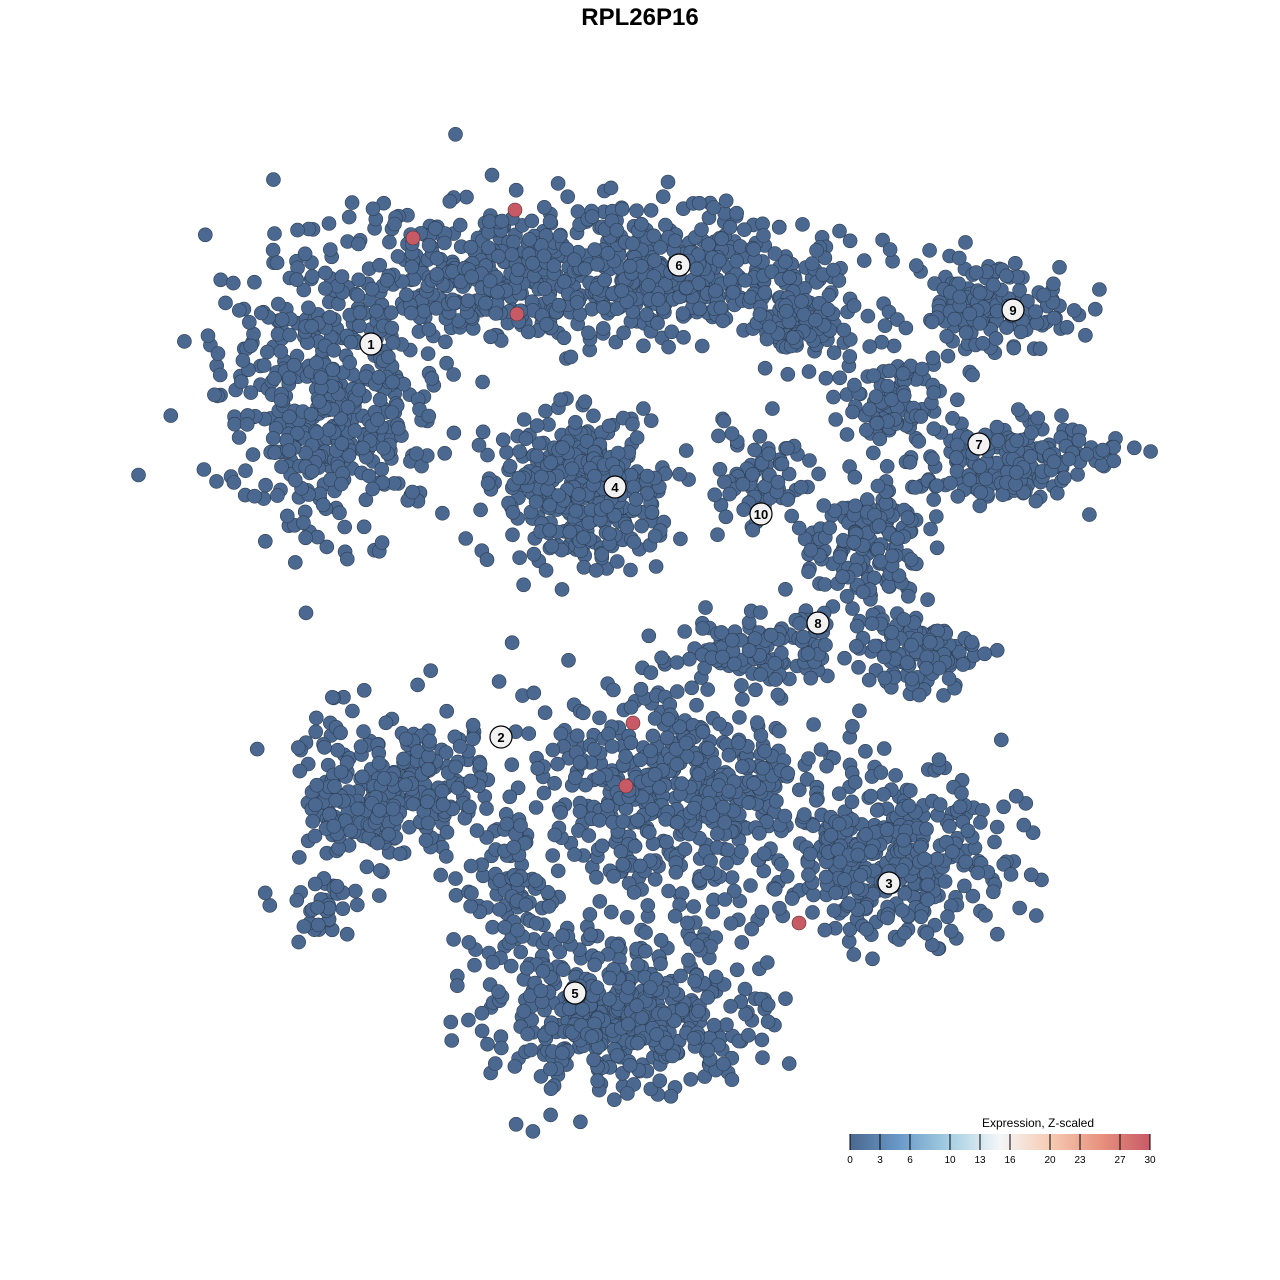  What do you see at coordinates (950, 1160) in the screenshot?
I see `legend-tick-label: 10` at bounding box center [950, 1160].